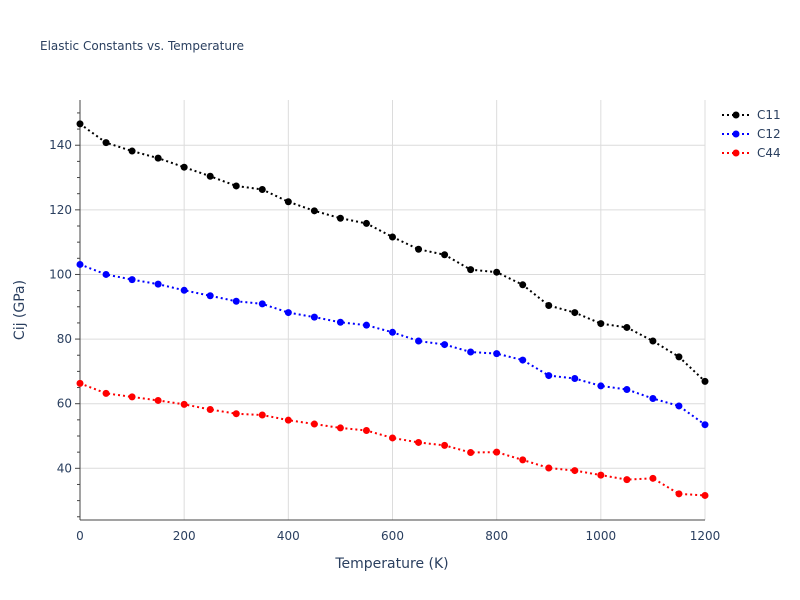  I want to click on legend-marker-c11, so click(736, 115).